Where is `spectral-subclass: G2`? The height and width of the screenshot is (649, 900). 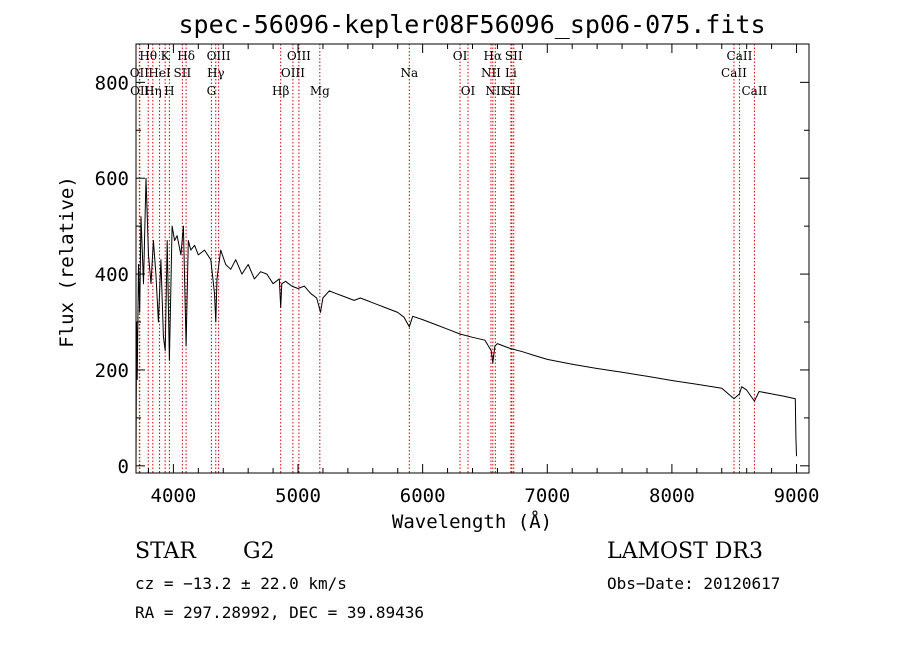 spectral-subclass: G2 is located at coordinates (259, 551).